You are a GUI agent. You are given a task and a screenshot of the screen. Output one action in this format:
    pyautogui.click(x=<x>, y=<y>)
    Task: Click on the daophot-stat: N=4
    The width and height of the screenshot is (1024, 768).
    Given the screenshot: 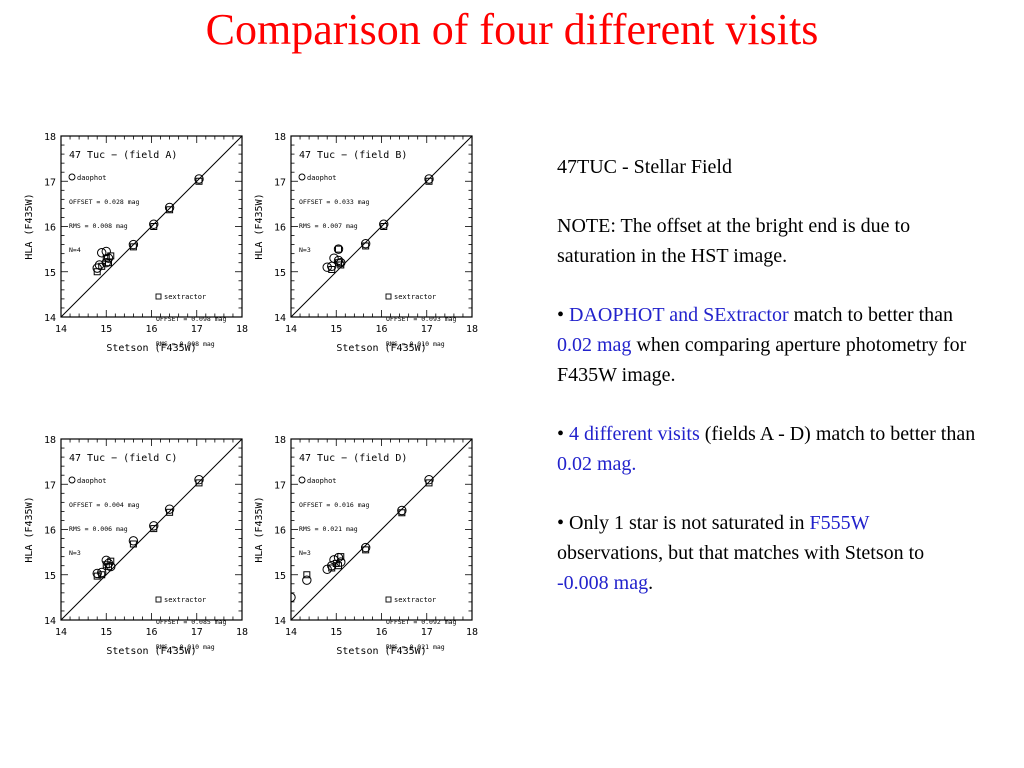 What is the action you would take?
    pyautogui.click(x=75, y=250)
    